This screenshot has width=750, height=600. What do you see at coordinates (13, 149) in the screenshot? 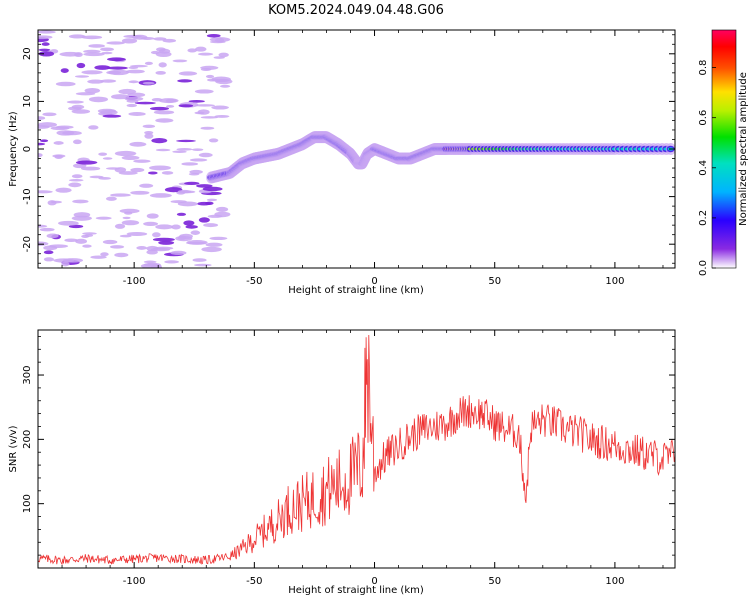
I see `spectrogram-y-axis-label: Frequency (Hz)` at bounding box center [13, 149].